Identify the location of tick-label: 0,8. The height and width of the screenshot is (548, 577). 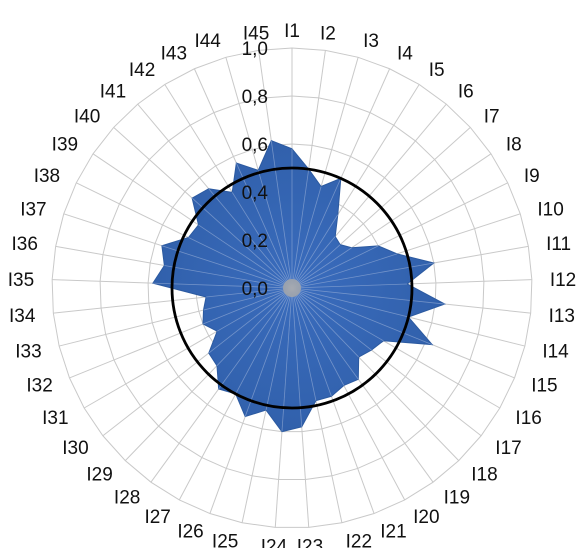
(255, 97).